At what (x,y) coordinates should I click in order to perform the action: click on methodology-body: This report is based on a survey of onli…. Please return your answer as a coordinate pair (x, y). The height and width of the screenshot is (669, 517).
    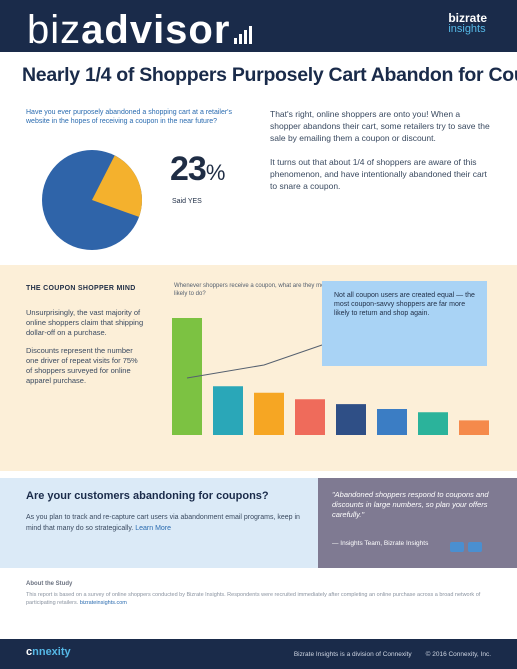
    Looking at the image, I should click on (253, 599).